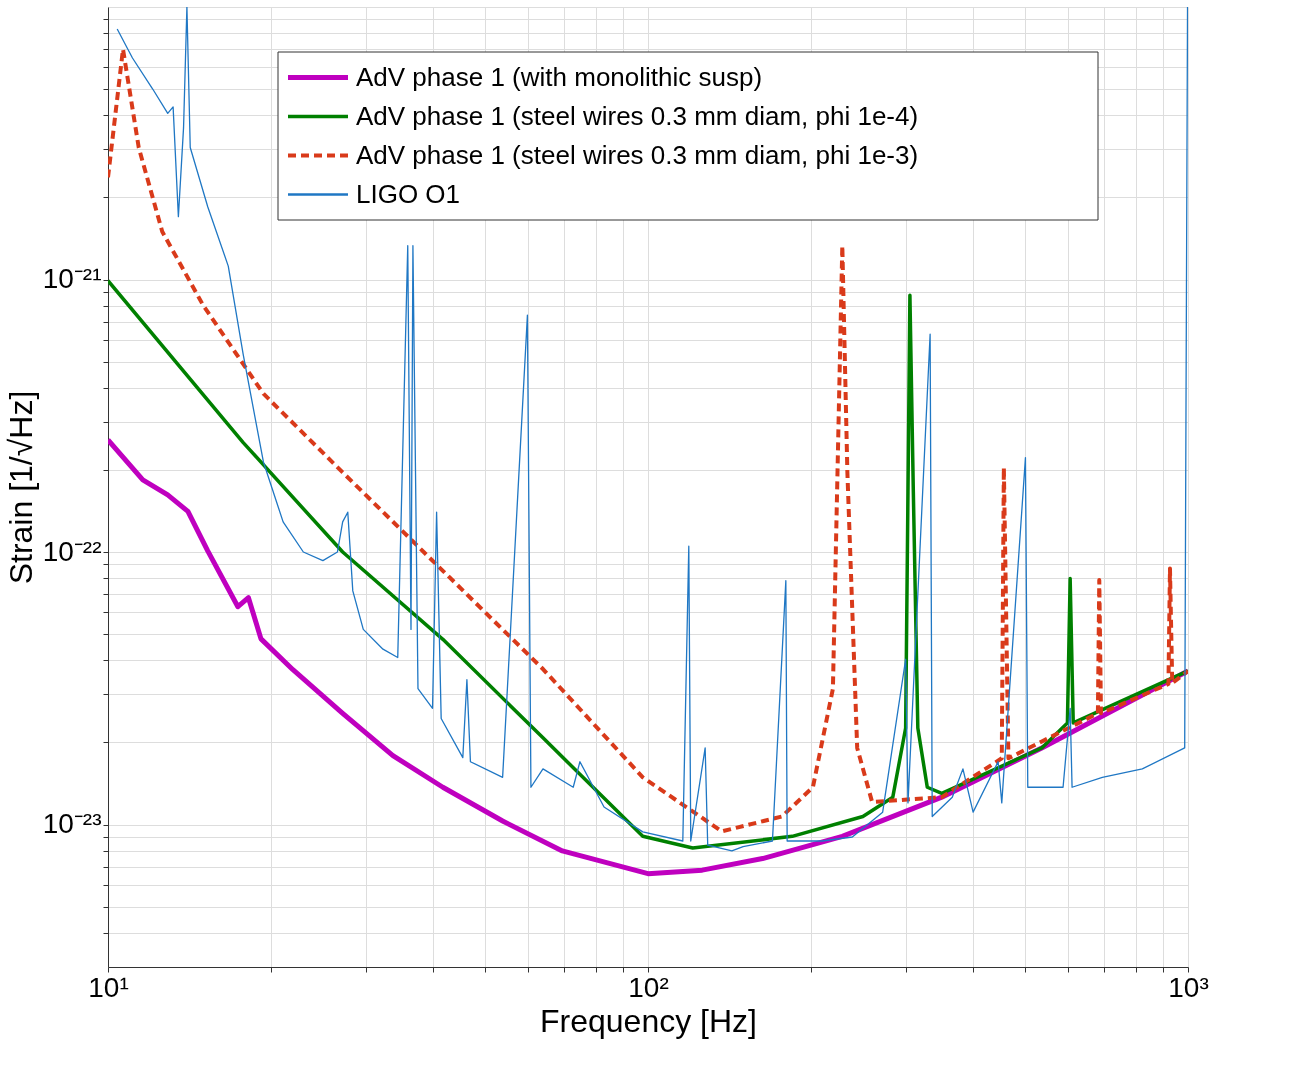 The height and width of the screenshot is (1084, 1295). What do you see at coordinates (637, 115) in the screenshot?
I see `legend-label: AdV phase 1 (steel wires 0.3 mm diam, phi 1e-4)` at bounding box center [637, 115].